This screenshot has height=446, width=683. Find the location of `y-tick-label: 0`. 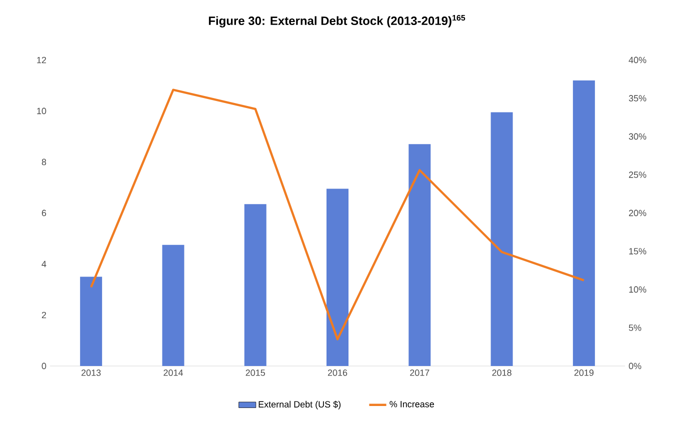

y-tick-label: 0 is located at coordinates (44, 366).